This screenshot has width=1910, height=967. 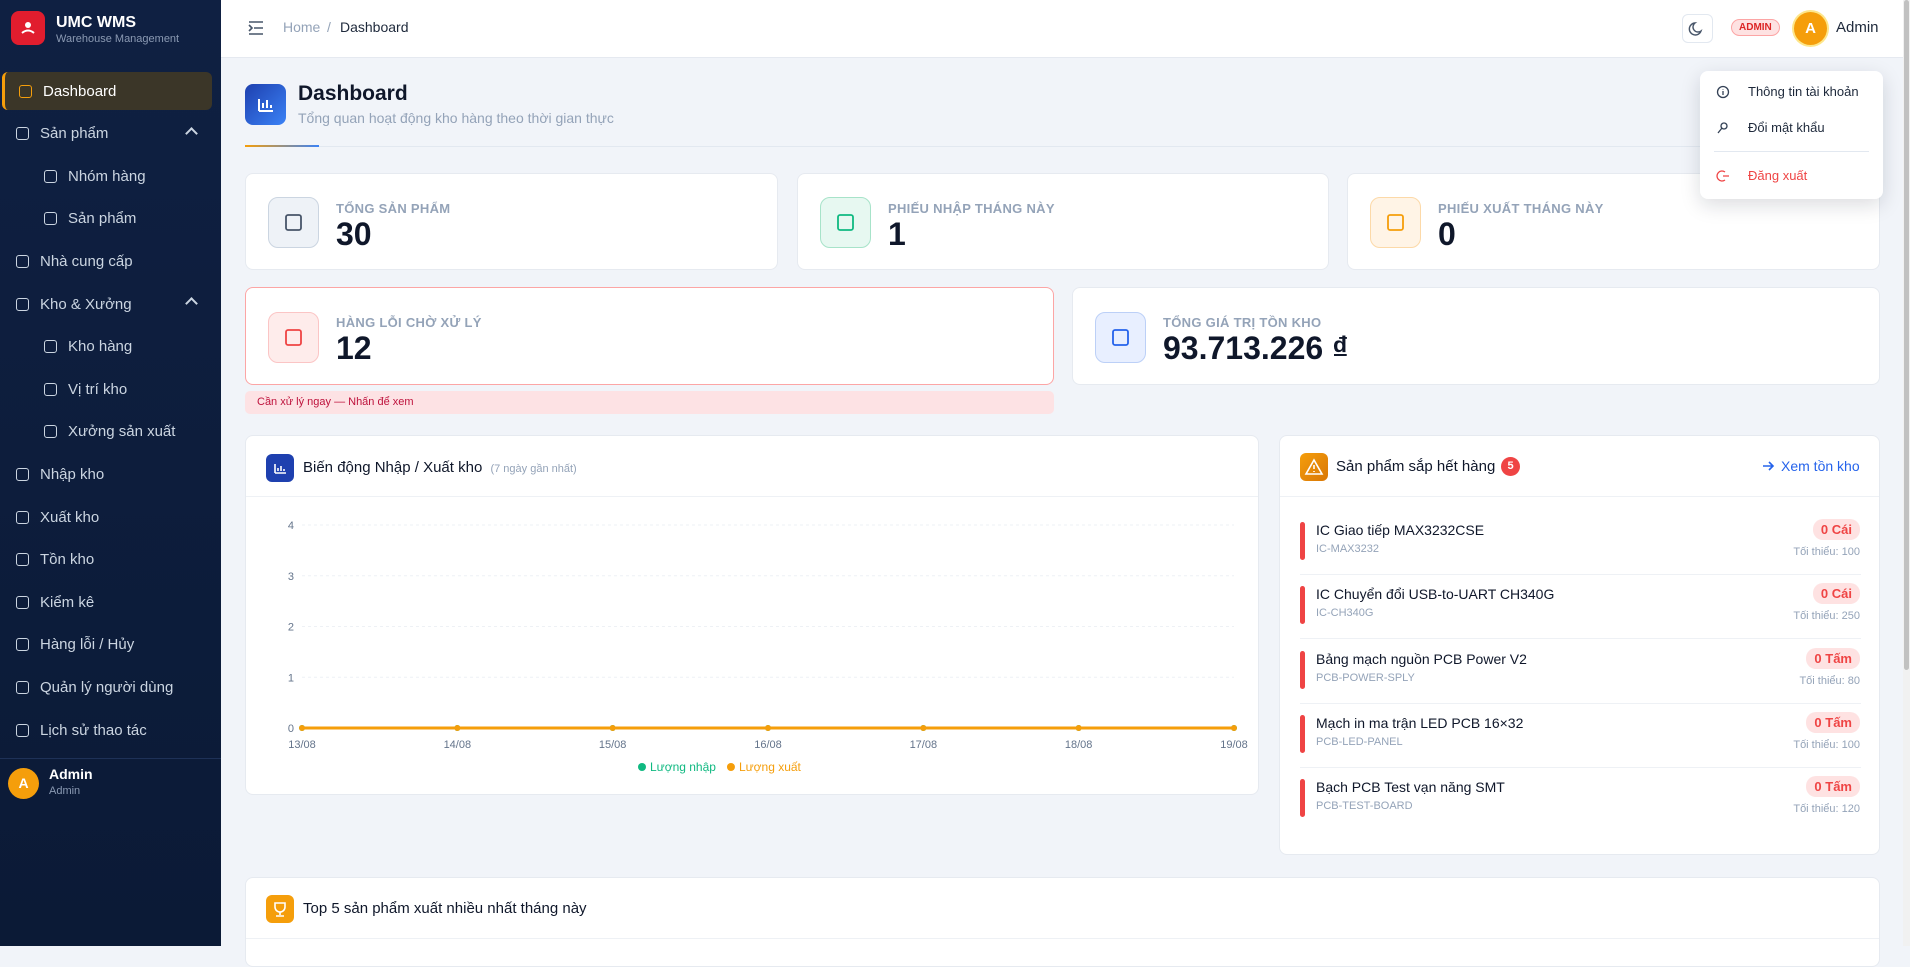 I want to click on item-code: PCB-TEST-BOARD, so click(x=1364, y=806).